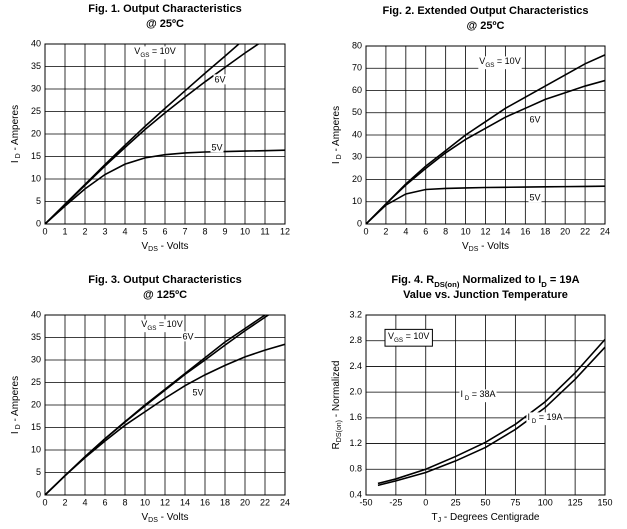  What do you see at coordinates (38, 223) in the screenshot?
I see `y-tick-label: 0` at bounding box center [38, 223].